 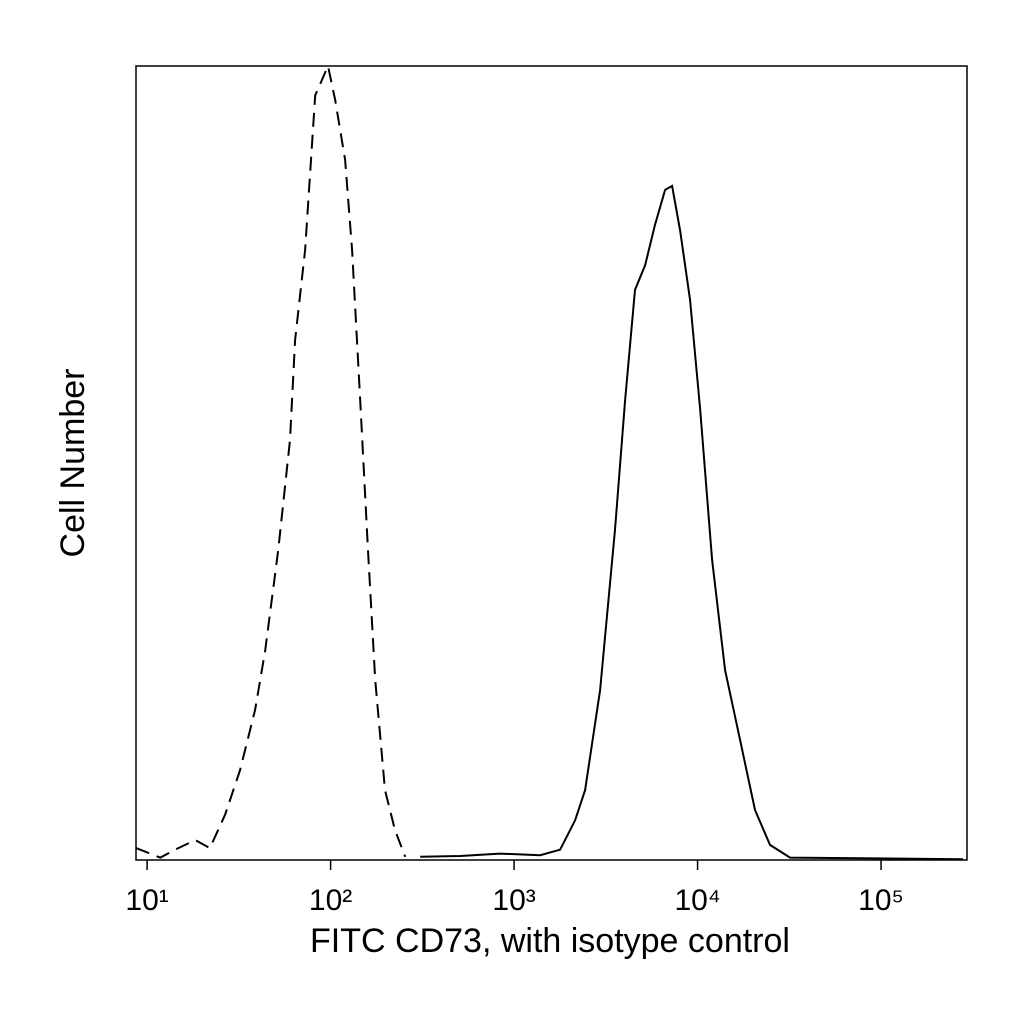 I want to click on x-axis-label: FITC CD73, with isotype control, so click(x=550, y=941).